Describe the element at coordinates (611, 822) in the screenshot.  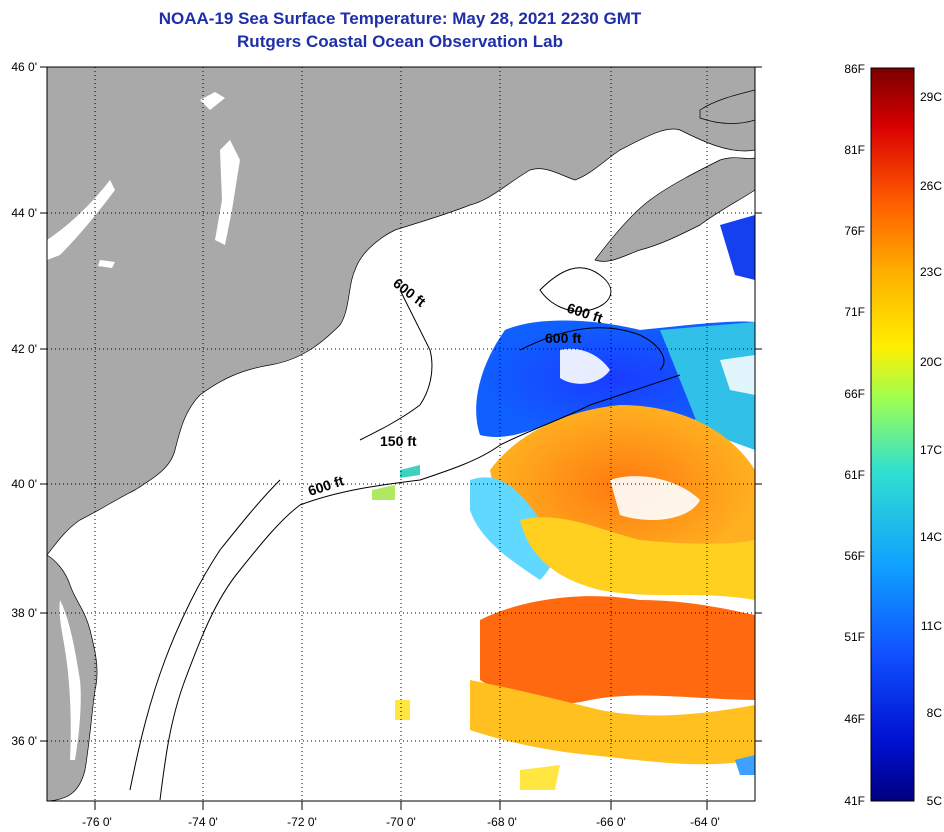
I see `lon-label: -66 0'` at that location.